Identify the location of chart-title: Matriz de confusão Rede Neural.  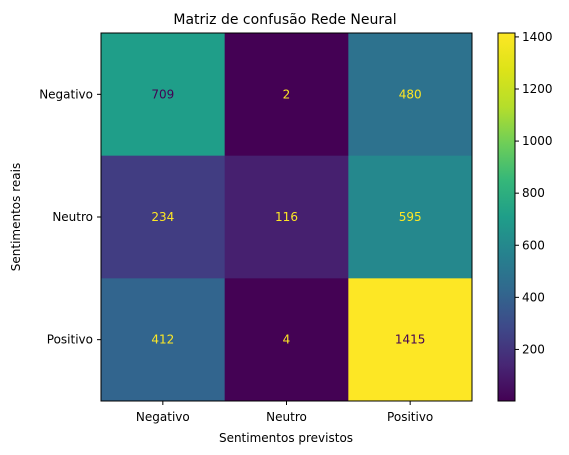
(284, 20).